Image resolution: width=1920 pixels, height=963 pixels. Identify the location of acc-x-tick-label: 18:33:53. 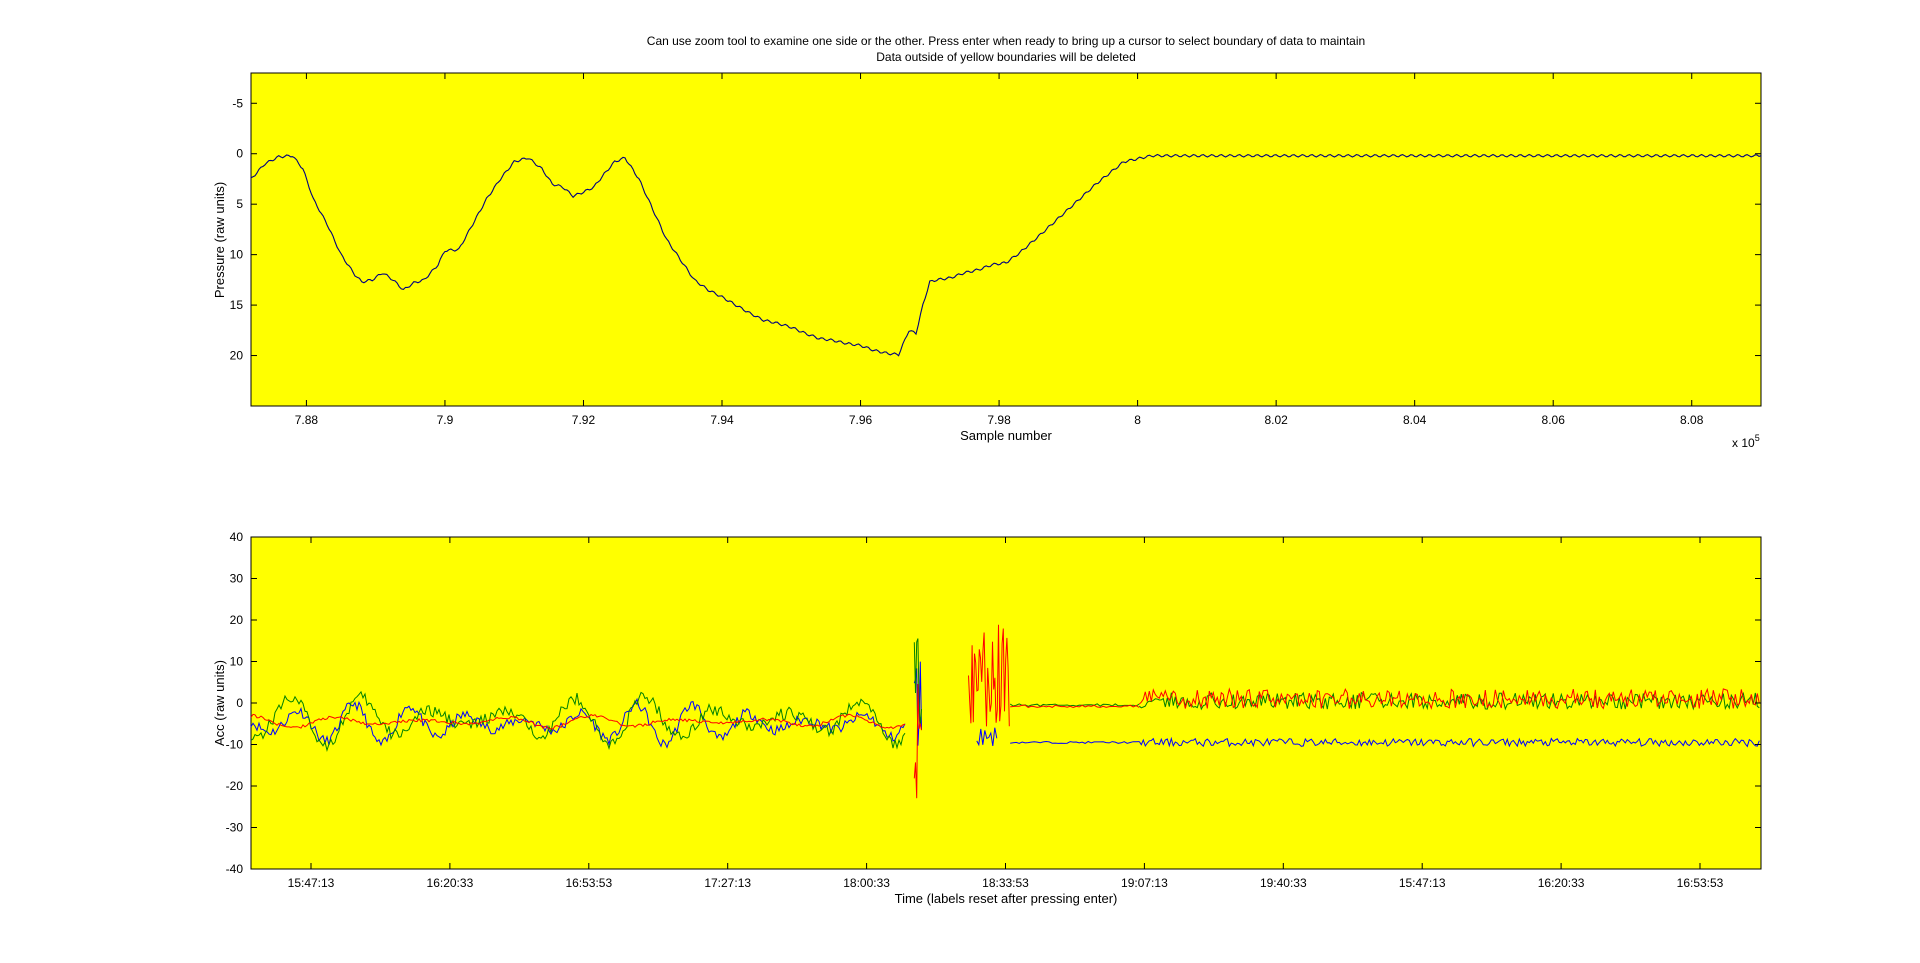
(1005, 883).